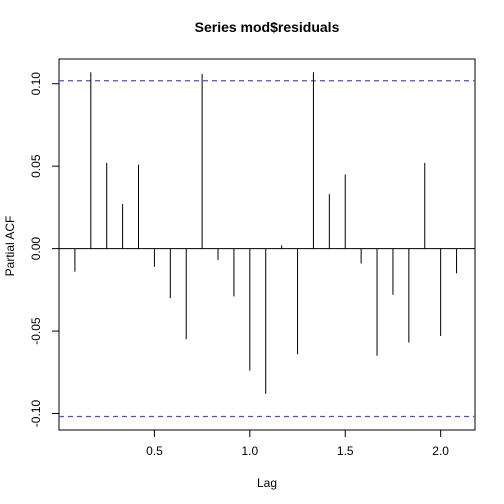 This screenshot has height=504, width=504. I want to click on y-axis-label: Partial ACF, so click(10, 246).